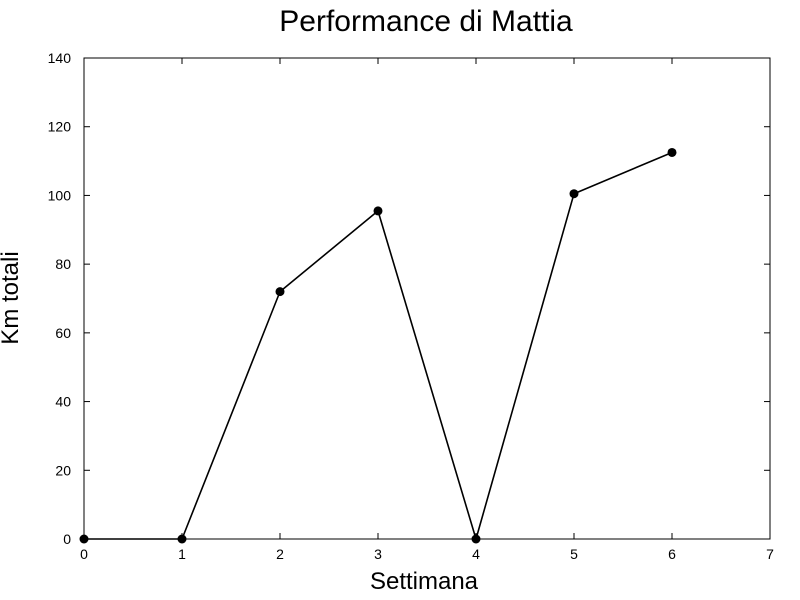  What do you see at coordinates (378, 554) in the screenshot?
I see `x-tick-label: 3` at bounding box center [378, 554].